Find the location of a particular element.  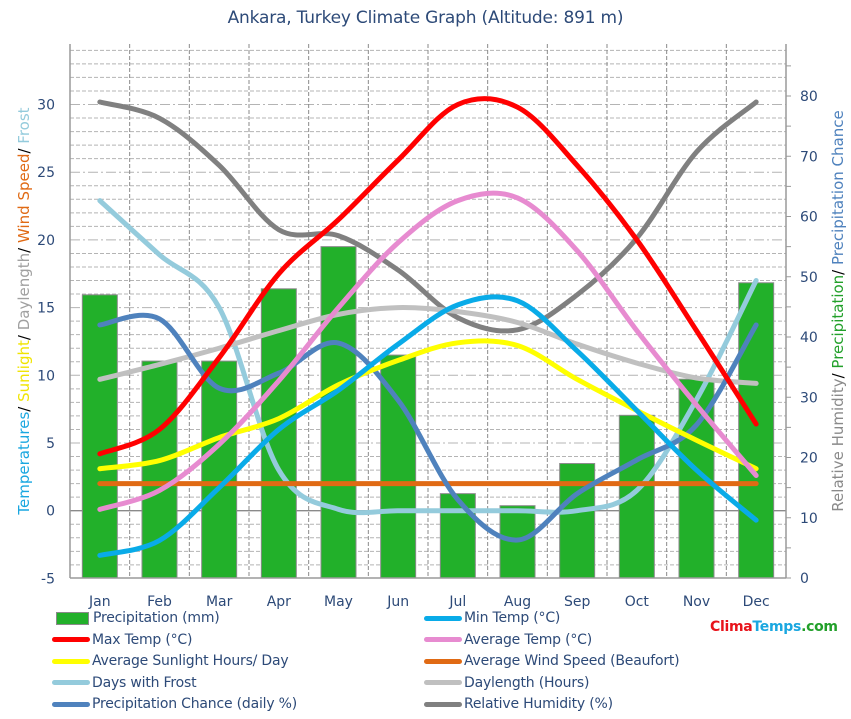

right-axis-ticks: 0 10 20 30 40 50 60 70 80 is located at coordinates (809, 338).